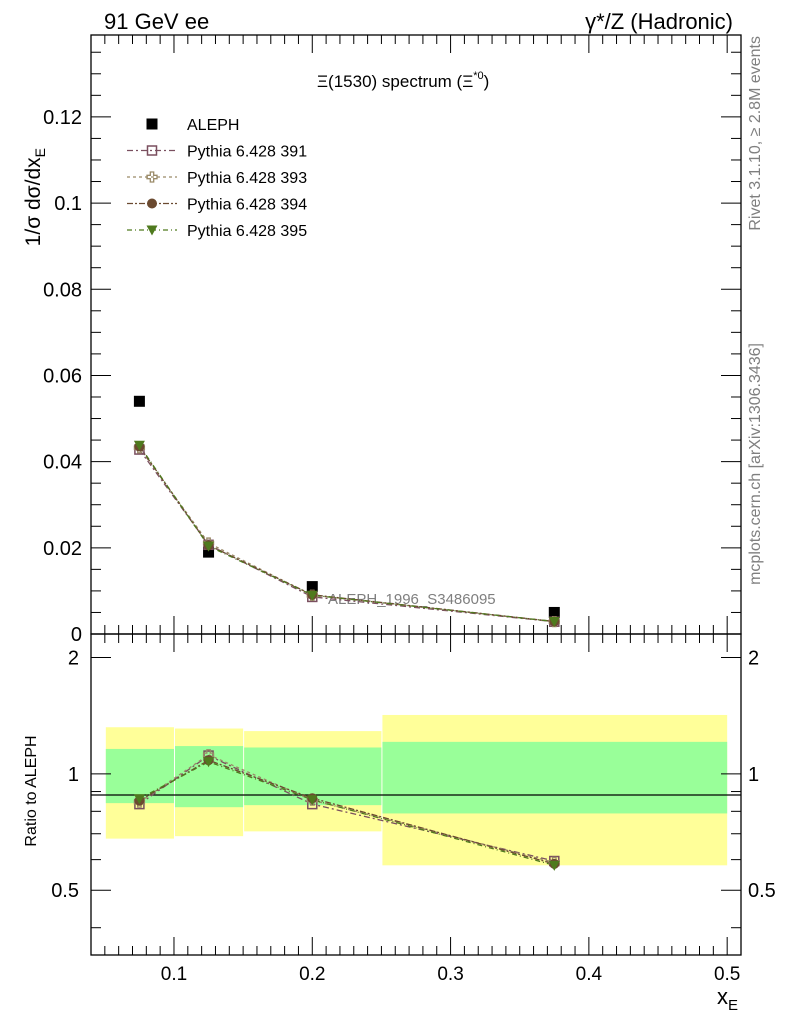 This screenshot has height=1024, width=786. What do you see at coordinates (727, 974) in the screenshot?
I see `x-tick-label: 0.5` at bounding box center [727, 974].